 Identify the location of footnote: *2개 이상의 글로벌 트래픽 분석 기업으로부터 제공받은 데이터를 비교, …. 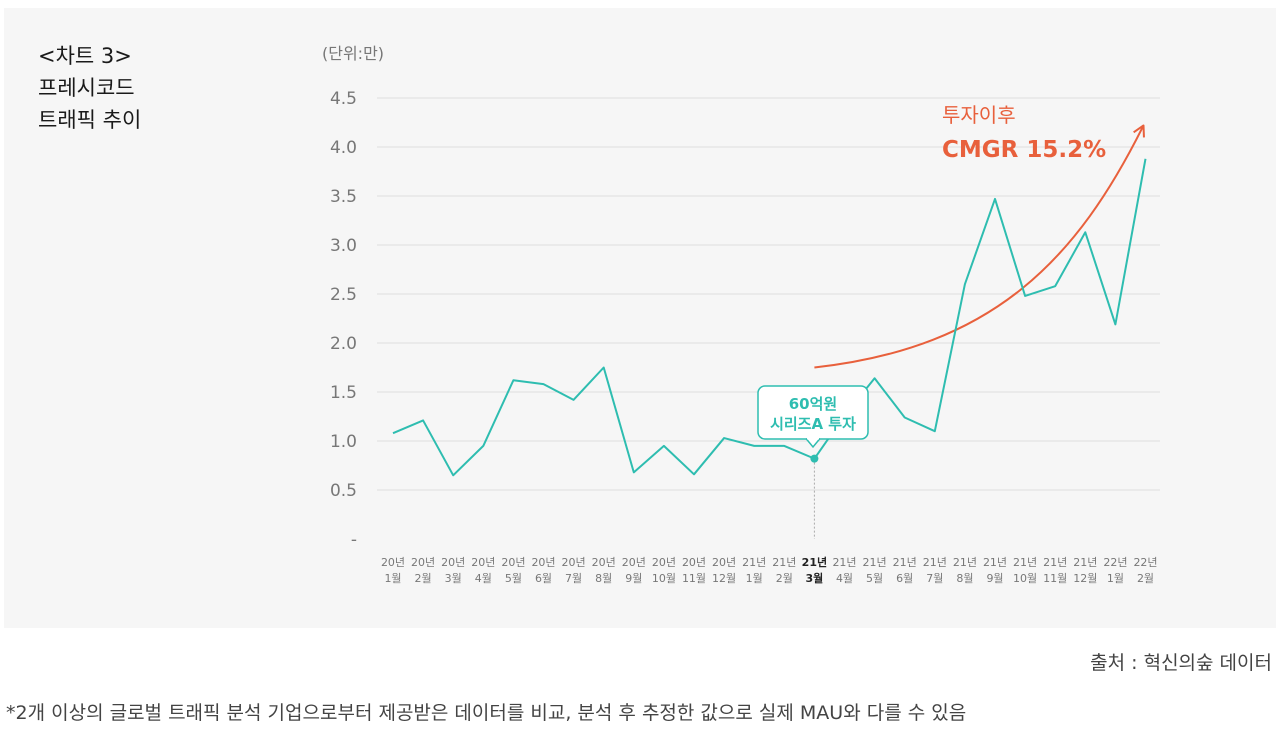
(486, 713).